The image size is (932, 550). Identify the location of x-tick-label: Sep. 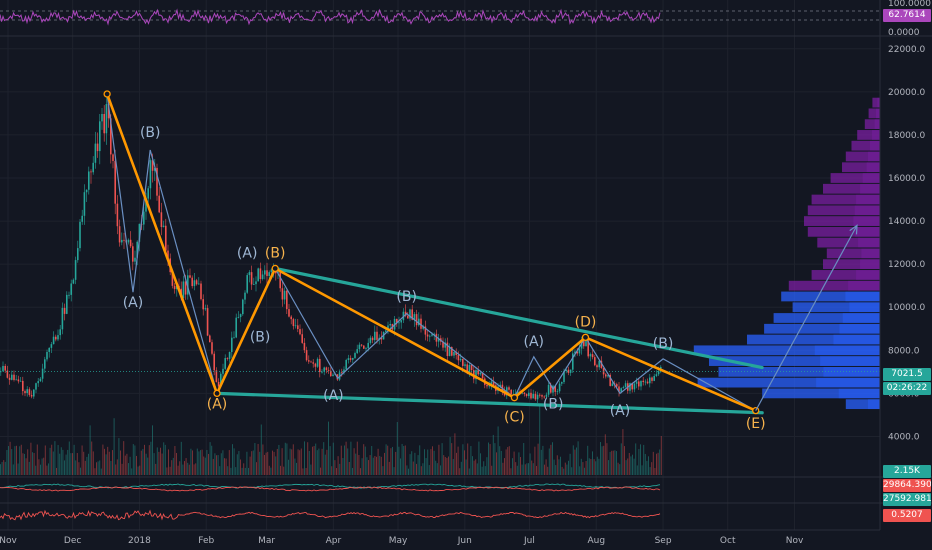
(663, 541).